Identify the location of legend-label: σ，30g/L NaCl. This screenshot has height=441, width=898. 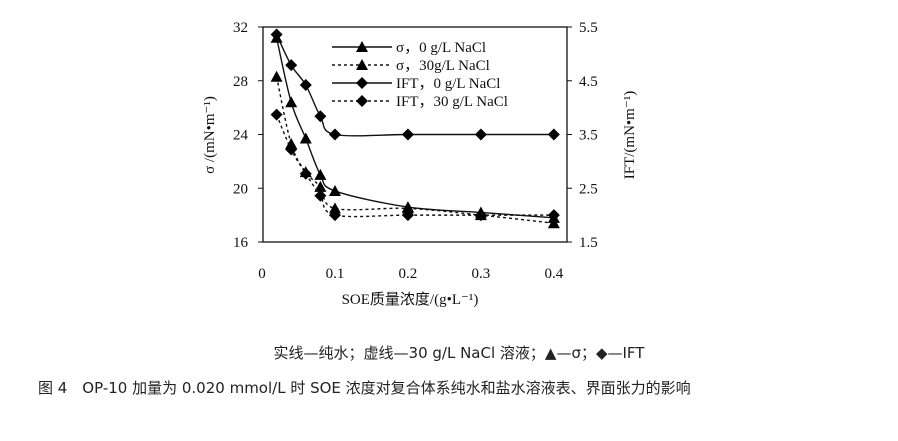
(443, 66).